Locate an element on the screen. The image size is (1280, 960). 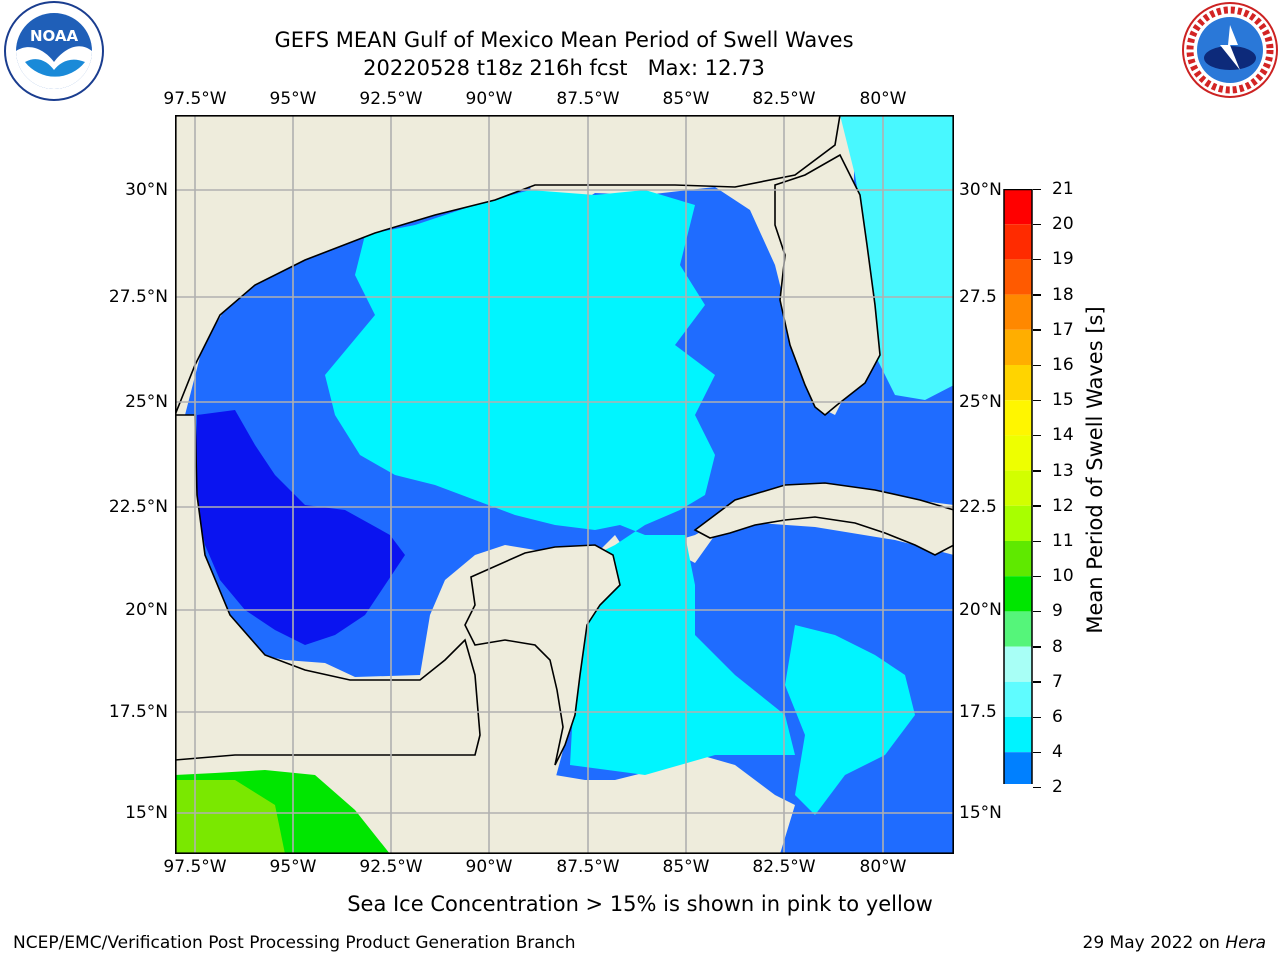
nws-logo is located at coordinates (1230, 50).